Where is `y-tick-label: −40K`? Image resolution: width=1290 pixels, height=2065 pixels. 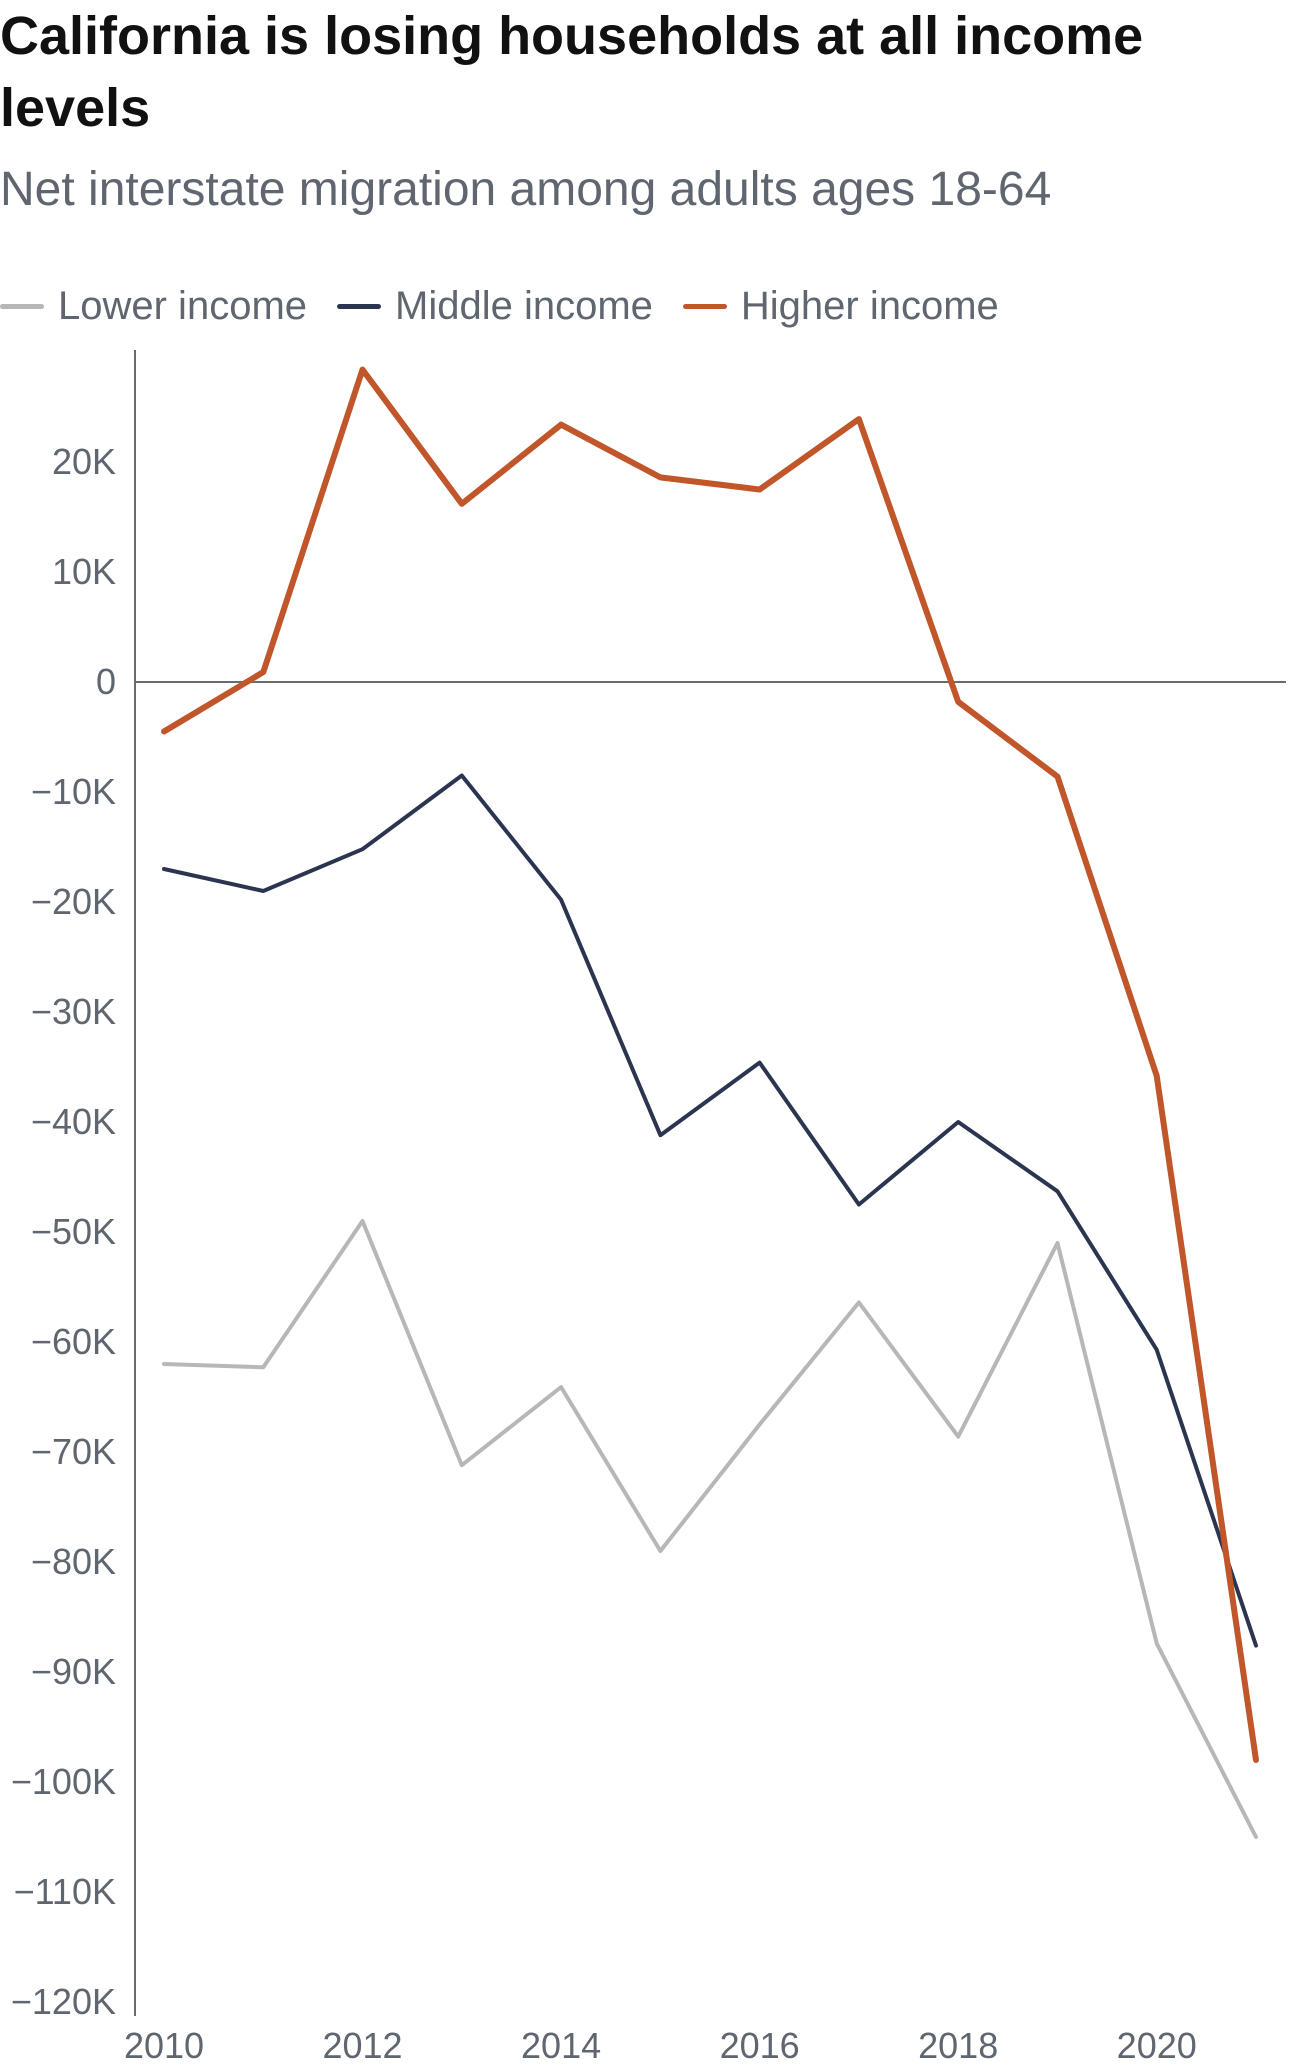 y-tick-label: −40K is located at coordinates (73, 1121).